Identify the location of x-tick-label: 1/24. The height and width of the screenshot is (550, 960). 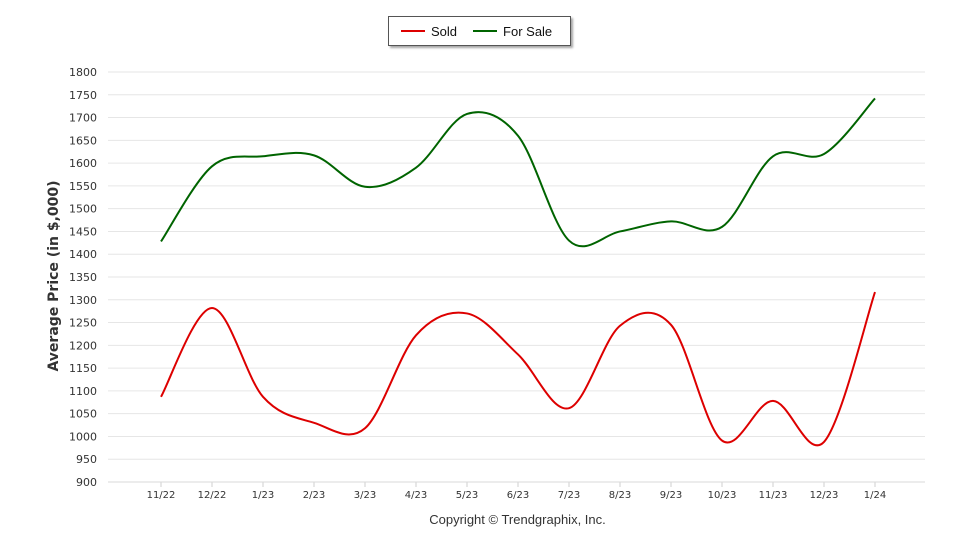
(875, 495).